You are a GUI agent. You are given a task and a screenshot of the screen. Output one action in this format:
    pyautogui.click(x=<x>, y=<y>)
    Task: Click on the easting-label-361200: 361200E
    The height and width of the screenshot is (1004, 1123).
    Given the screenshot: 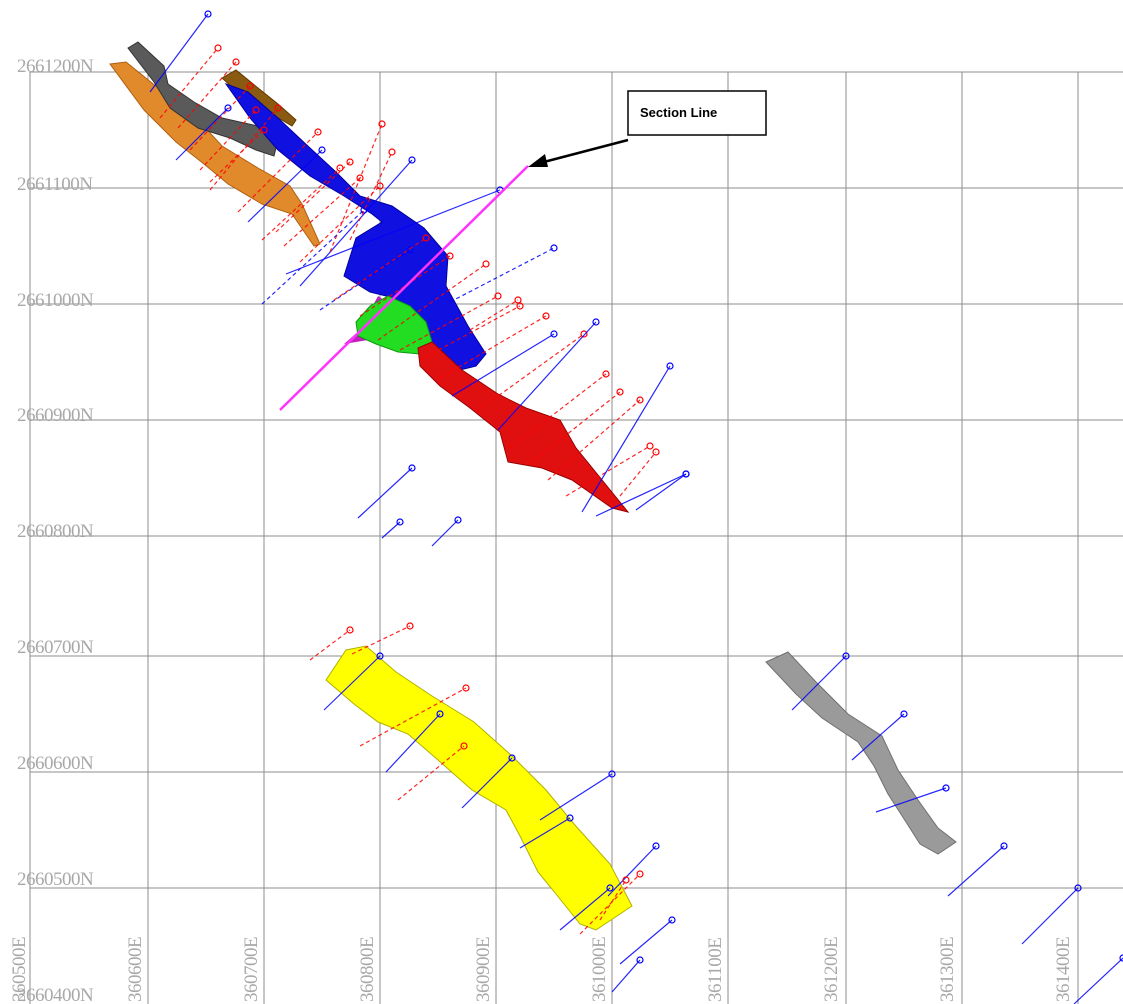 What is the action you would take?
    pyautogui.click(x=831, y=969)
    